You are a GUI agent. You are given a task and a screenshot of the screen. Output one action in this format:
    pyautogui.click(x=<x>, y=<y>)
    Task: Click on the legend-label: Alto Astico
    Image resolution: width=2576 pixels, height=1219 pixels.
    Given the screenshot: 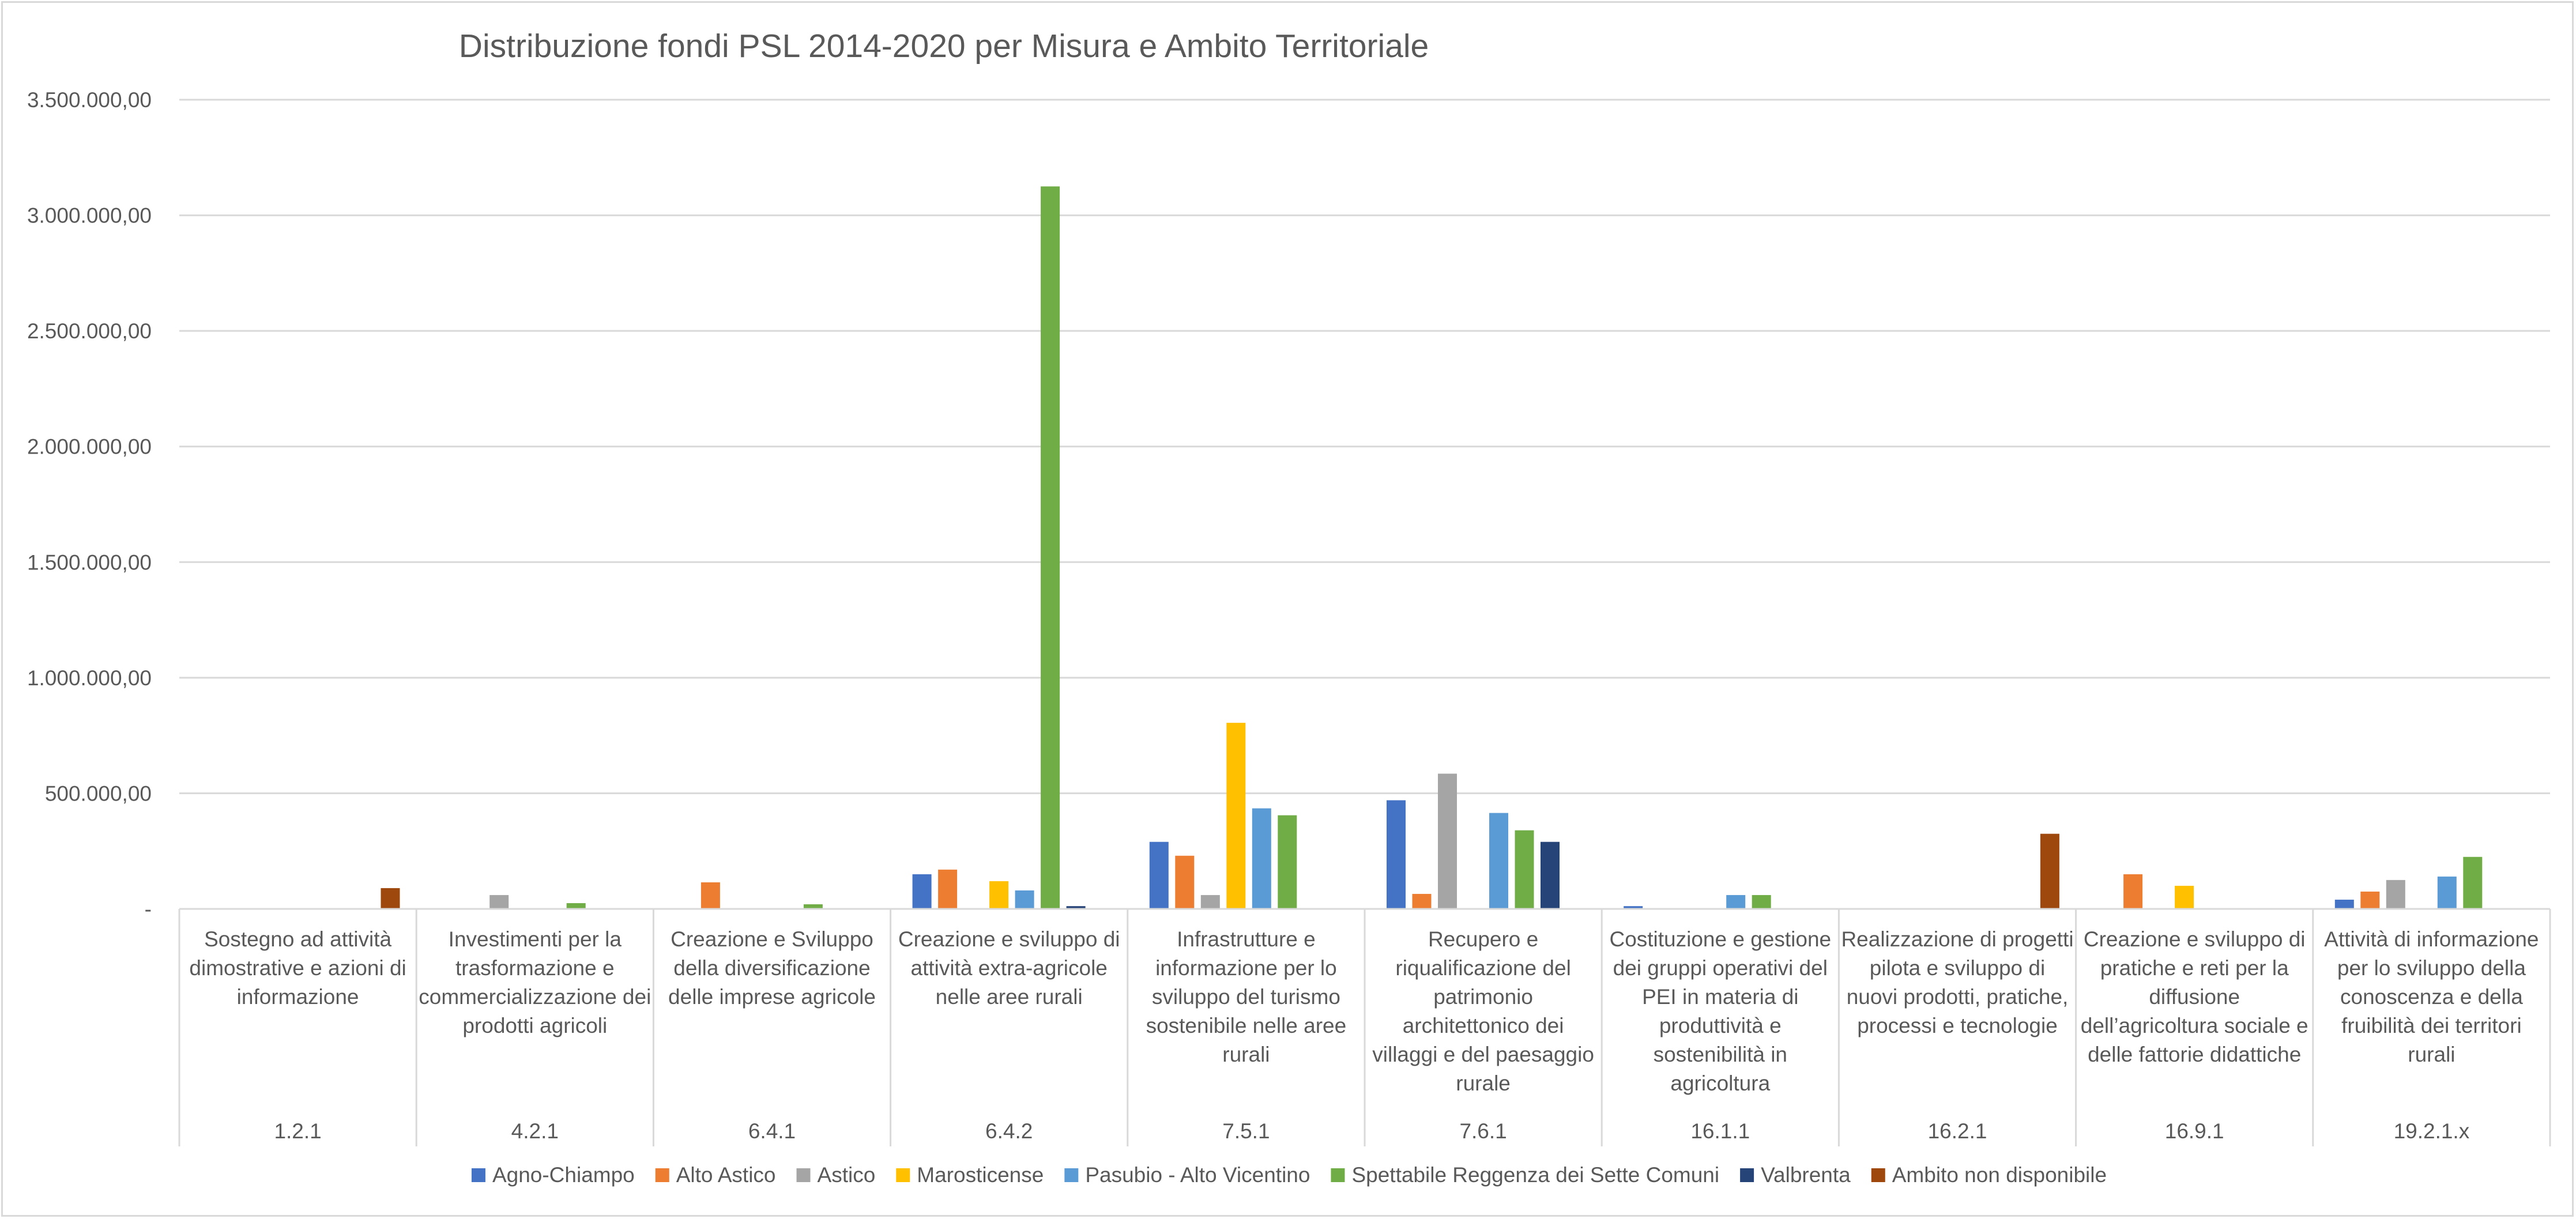 What is the action you would take?
    pyautogui.click(x=726, y=1175)
    